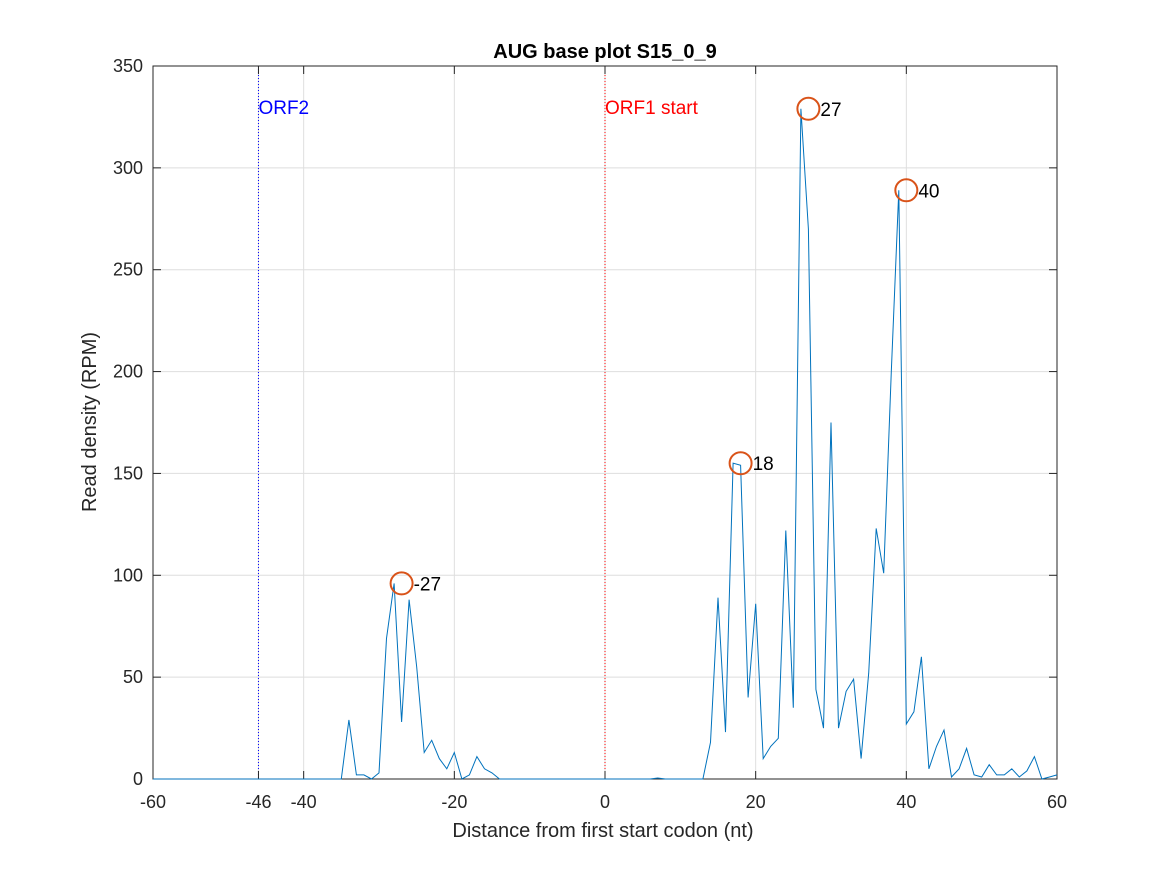 This screenshot has width=1167, height=875. Describe the element at coordinates (830, 110) in the screenshot. I see `peak-label: 27` at that location.